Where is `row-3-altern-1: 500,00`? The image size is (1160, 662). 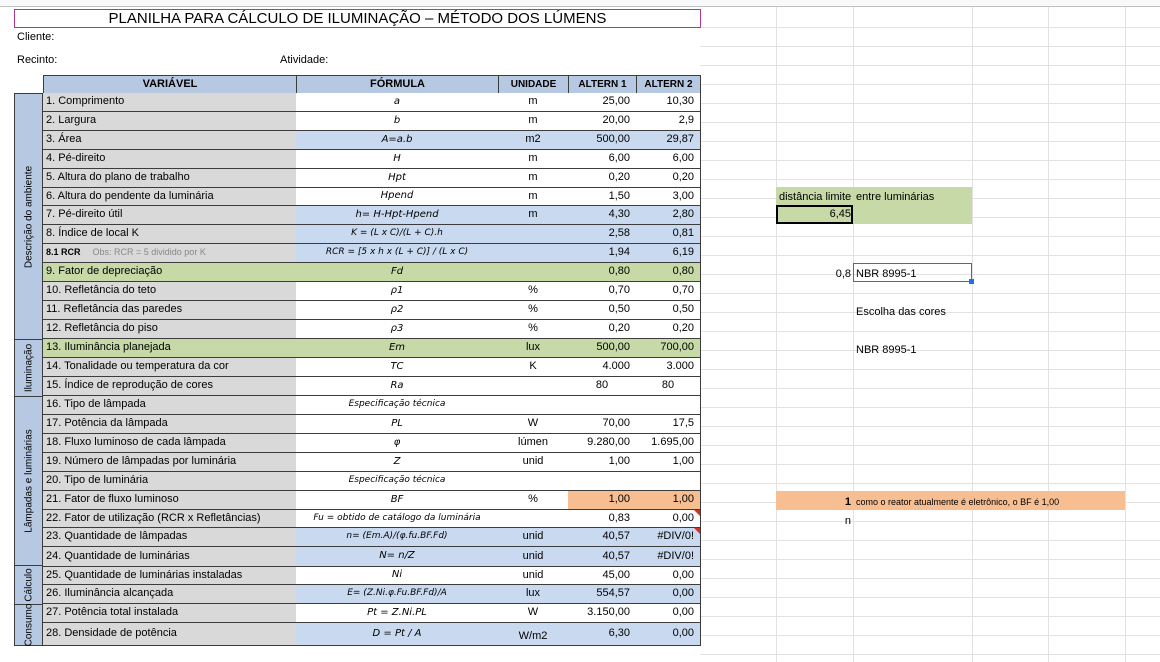 row-3-altern-1: 500,00 is located at coordinates (602, 140).